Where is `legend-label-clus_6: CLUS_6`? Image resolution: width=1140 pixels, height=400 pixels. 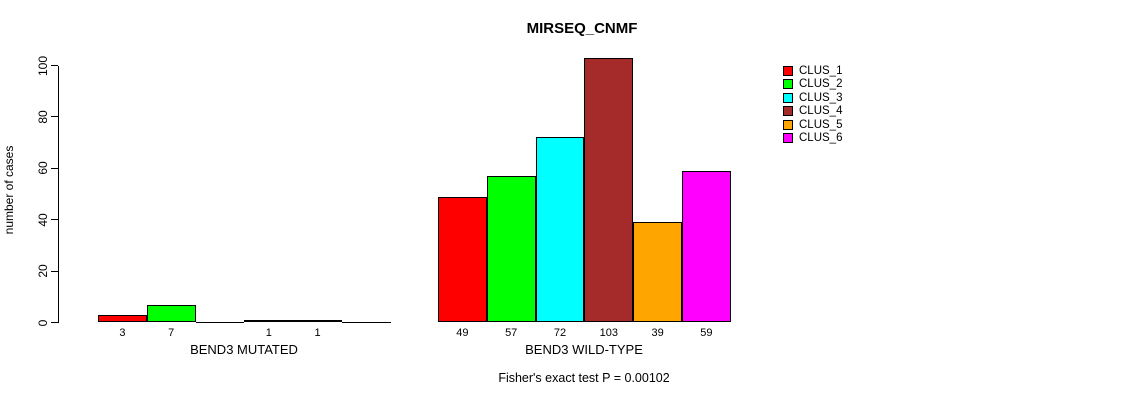
legend-label-clus_6: CLUS_6 is located at coordinates (821, 138).